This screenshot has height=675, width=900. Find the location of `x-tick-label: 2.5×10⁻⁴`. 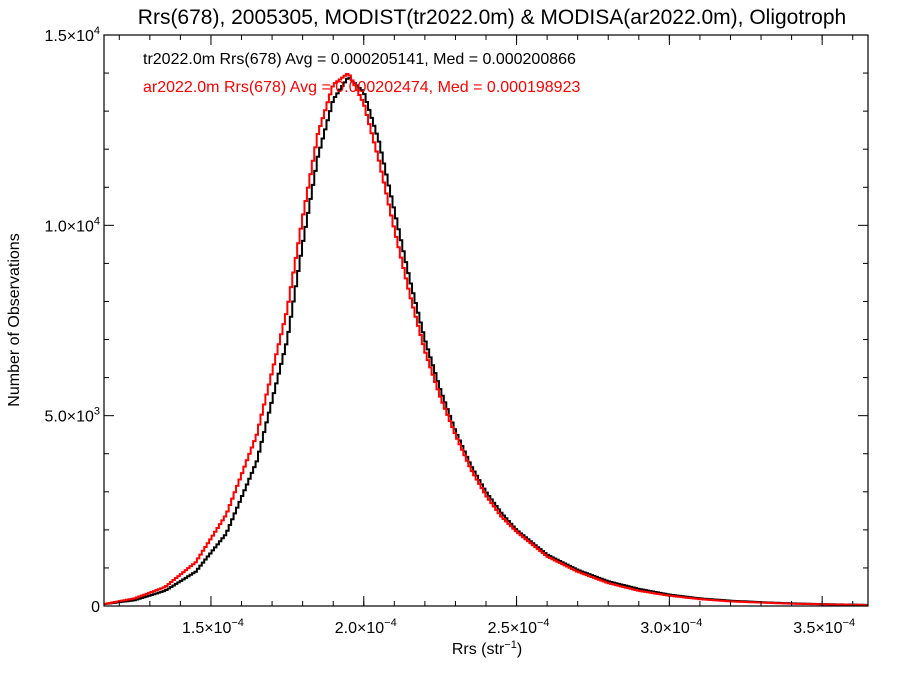

x-tick-label: 2.5×10⁻⁴ is located at coordinates (519, 627).